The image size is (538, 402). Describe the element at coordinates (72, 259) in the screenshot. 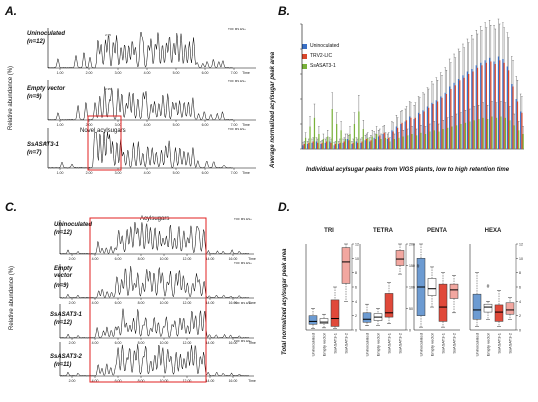

I see `panel-c-tick-label: 2.00` at that location.